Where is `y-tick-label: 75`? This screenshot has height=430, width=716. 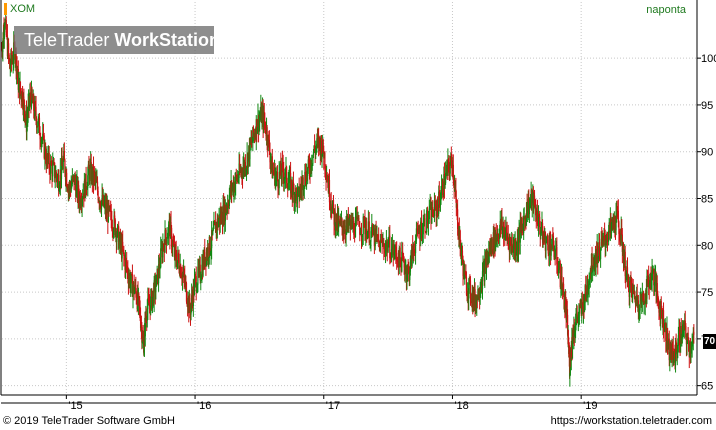 y-tick-label: 75 is located at coordinates (707, 293).